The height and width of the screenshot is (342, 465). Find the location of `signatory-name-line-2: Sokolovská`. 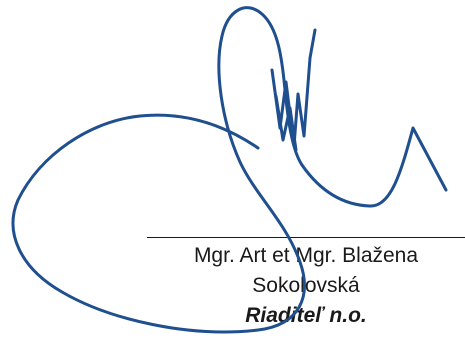

signatory-name-line-2: Sokolovská is located at coordinates (306, 285).